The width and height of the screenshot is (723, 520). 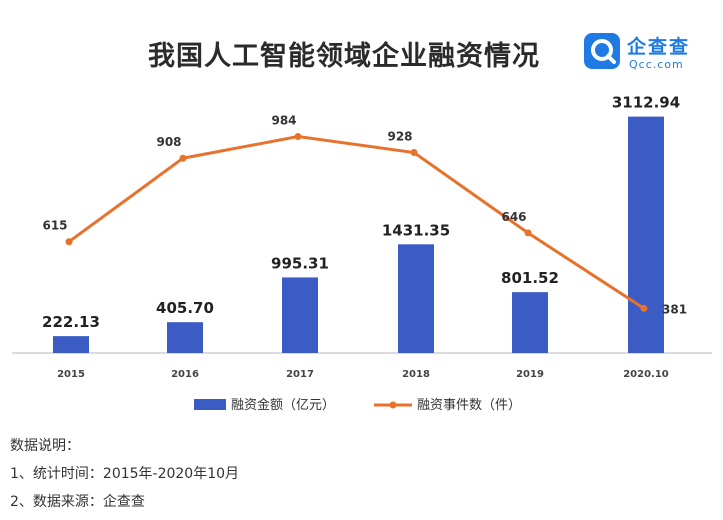 I want to click on x-tick-label: 2019, so click(x=530, y=374).